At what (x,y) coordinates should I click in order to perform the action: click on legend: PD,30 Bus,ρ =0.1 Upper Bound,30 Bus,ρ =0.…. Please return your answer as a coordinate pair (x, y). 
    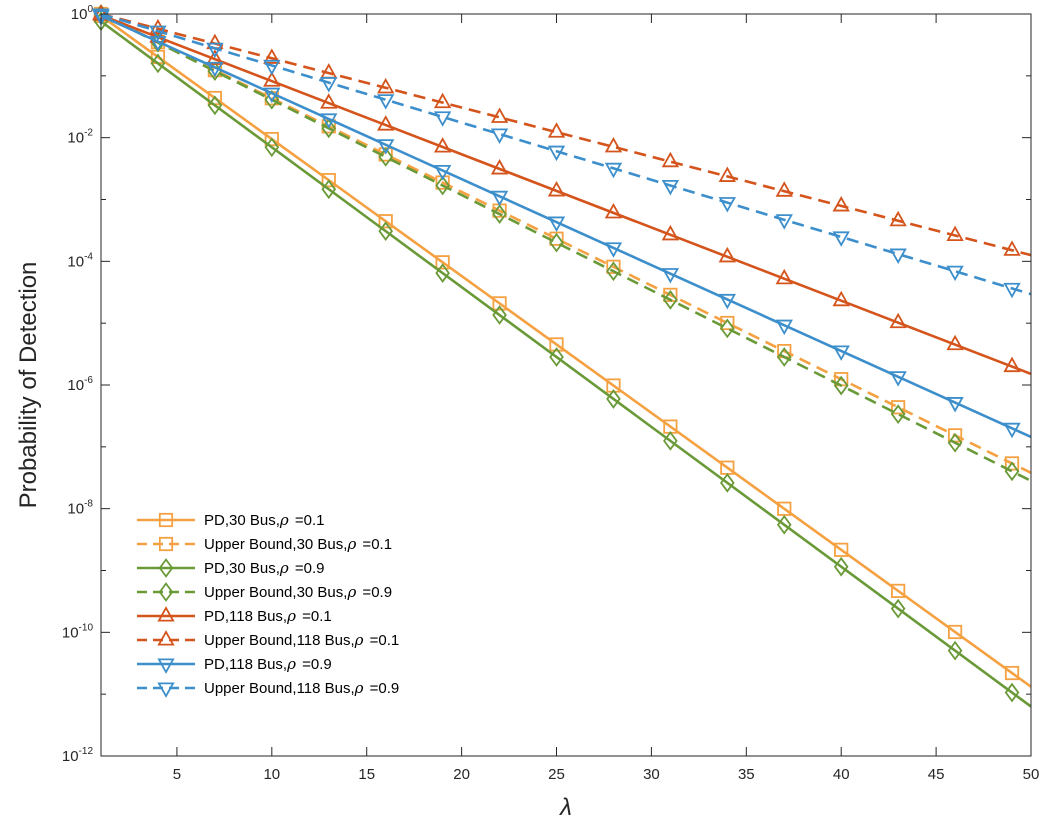
    Looking at the image, I should click on (268, 604).